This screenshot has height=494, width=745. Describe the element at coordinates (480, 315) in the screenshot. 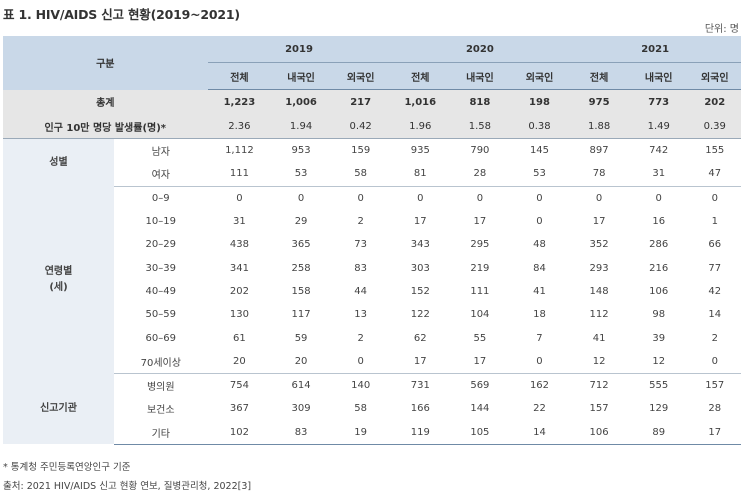

I see `cell-value: 104` at that location.